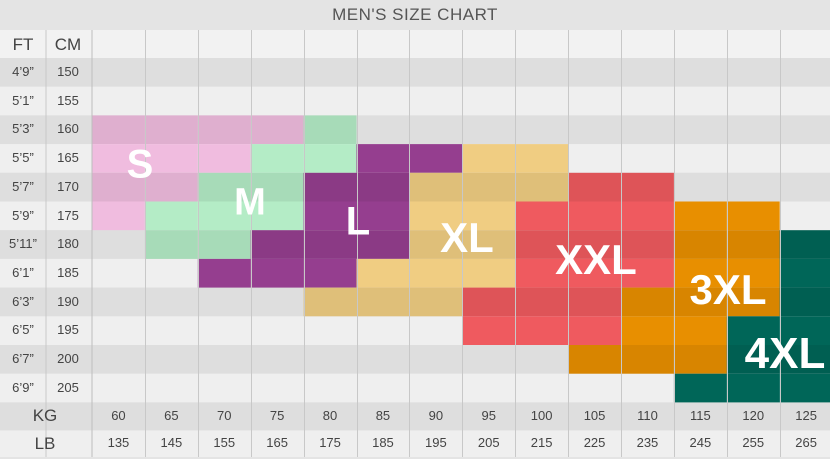 Image resolution: width=830 pixels, height=459 pixels. Describe the element at coordinates (68, 301) in the screenshot. I see `height-cm-label: 190` at that location.